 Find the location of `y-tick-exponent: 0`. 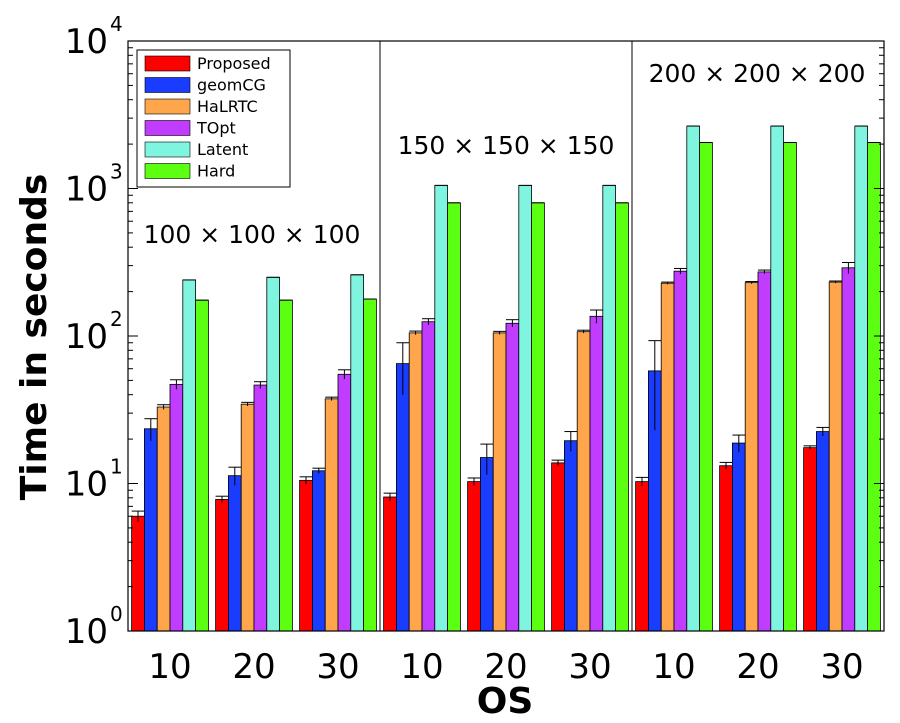

y-tick-exponent: 0 is located at coordinates (116, 614).